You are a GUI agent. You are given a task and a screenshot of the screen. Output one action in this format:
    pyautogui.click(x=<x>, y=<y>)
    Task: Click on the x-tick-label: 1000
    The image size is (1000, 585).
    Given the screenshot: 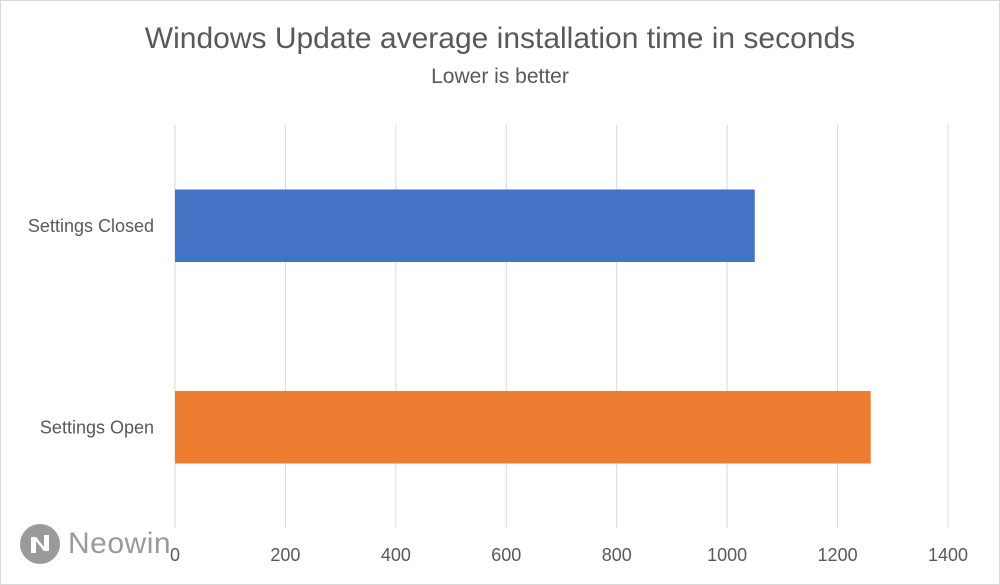 What is the action you would take?
    pyautogui.click(x=727, y=555)
    